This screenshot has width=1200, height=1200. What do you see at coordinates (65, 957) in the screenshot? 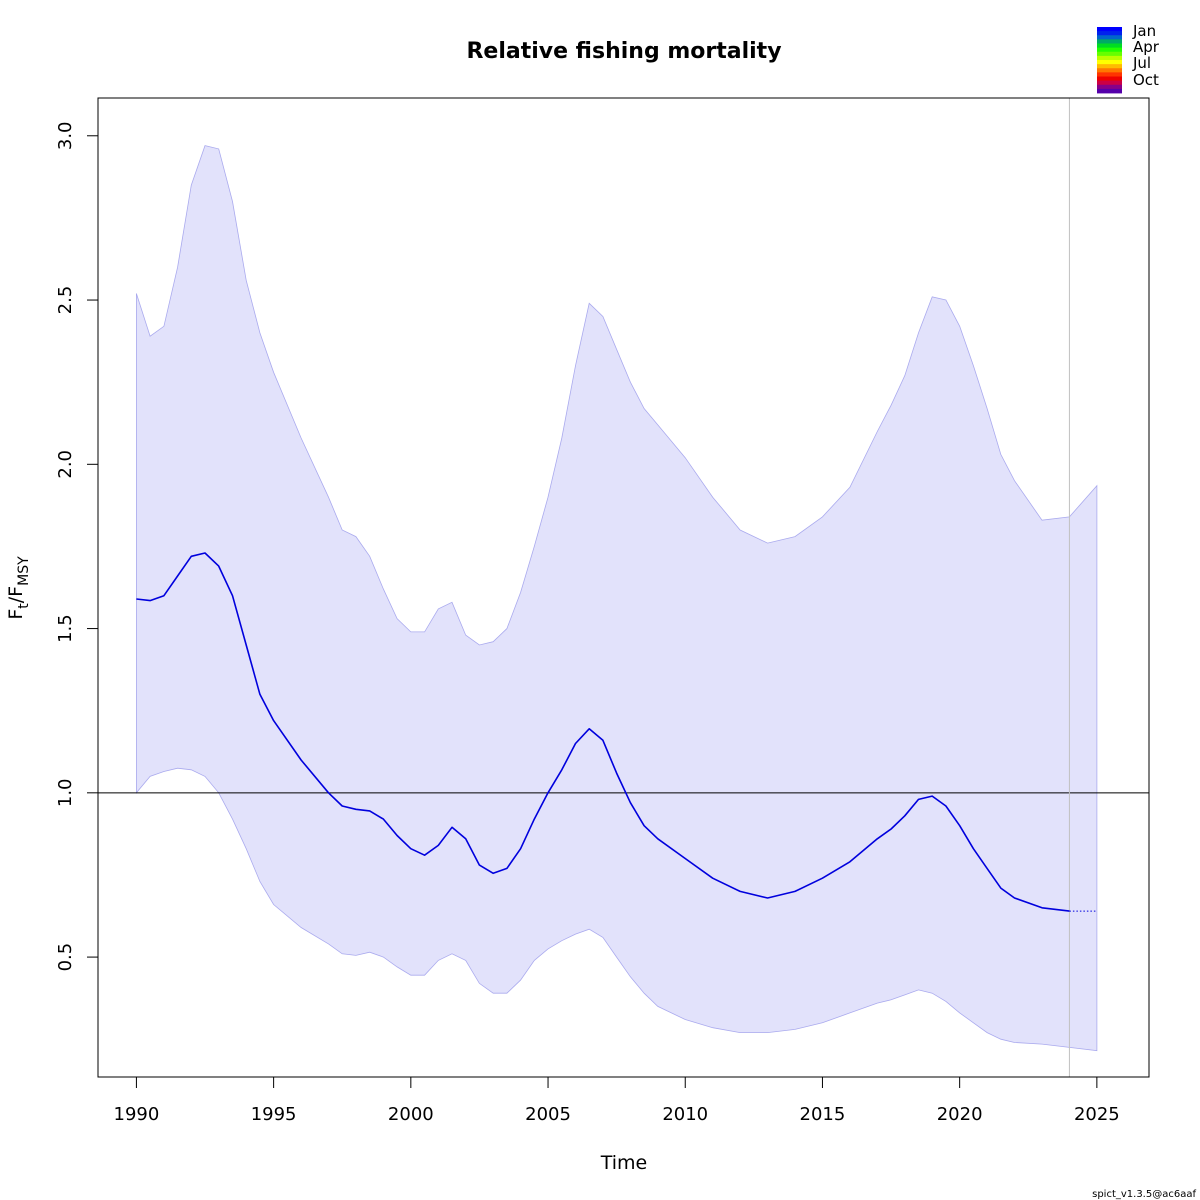
I see `y-tick-label: 0.5` at bounding box center [65, 957].